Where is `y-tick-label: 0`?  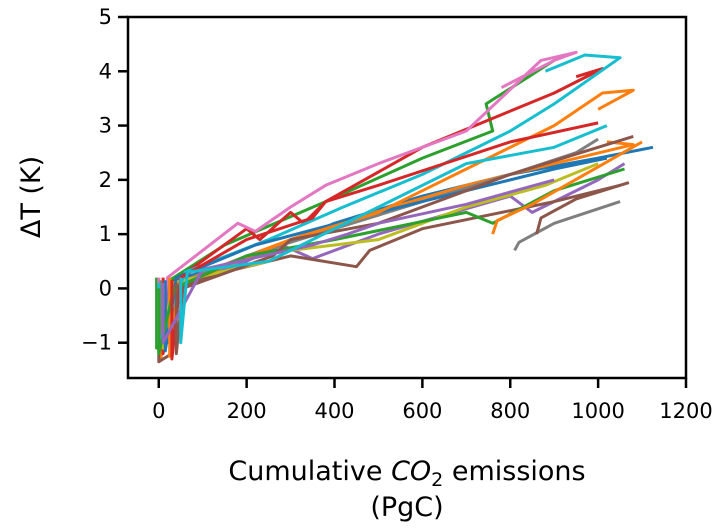 y-tick-label: 0 is located at coordinates (105, 288).